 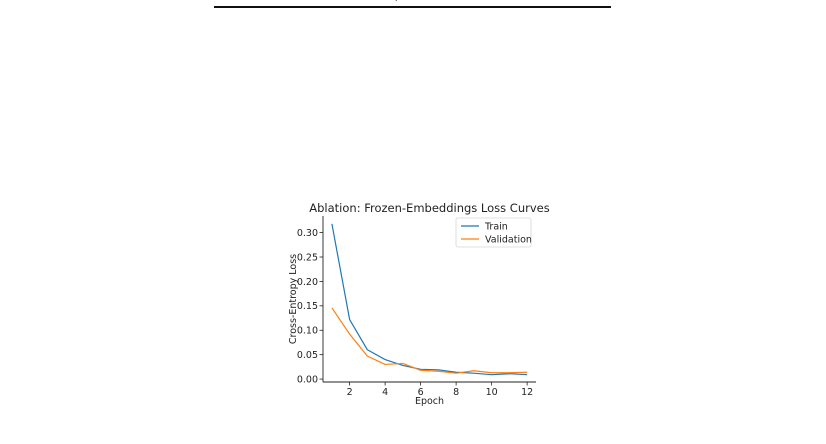 I want to click on y-axis-title: Cross-Entropy Loss, so click(x=293, y=299).